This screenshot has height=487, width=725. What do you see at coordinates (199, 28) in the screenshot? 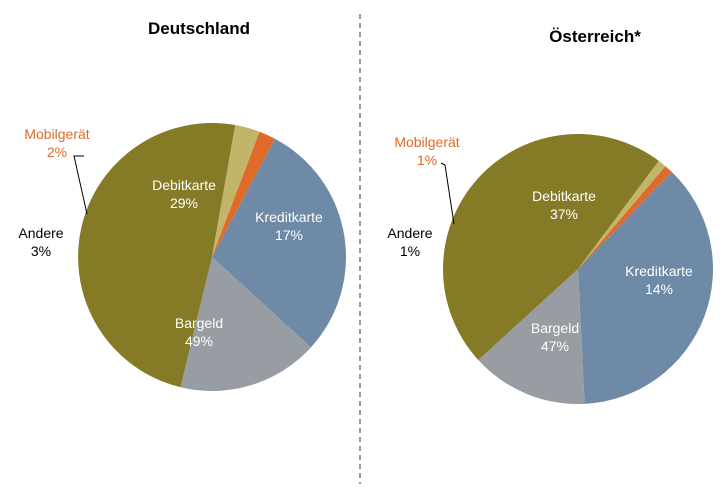
I see `chart-title-deutschland: Deutschland` at bounding box center [199, 28].